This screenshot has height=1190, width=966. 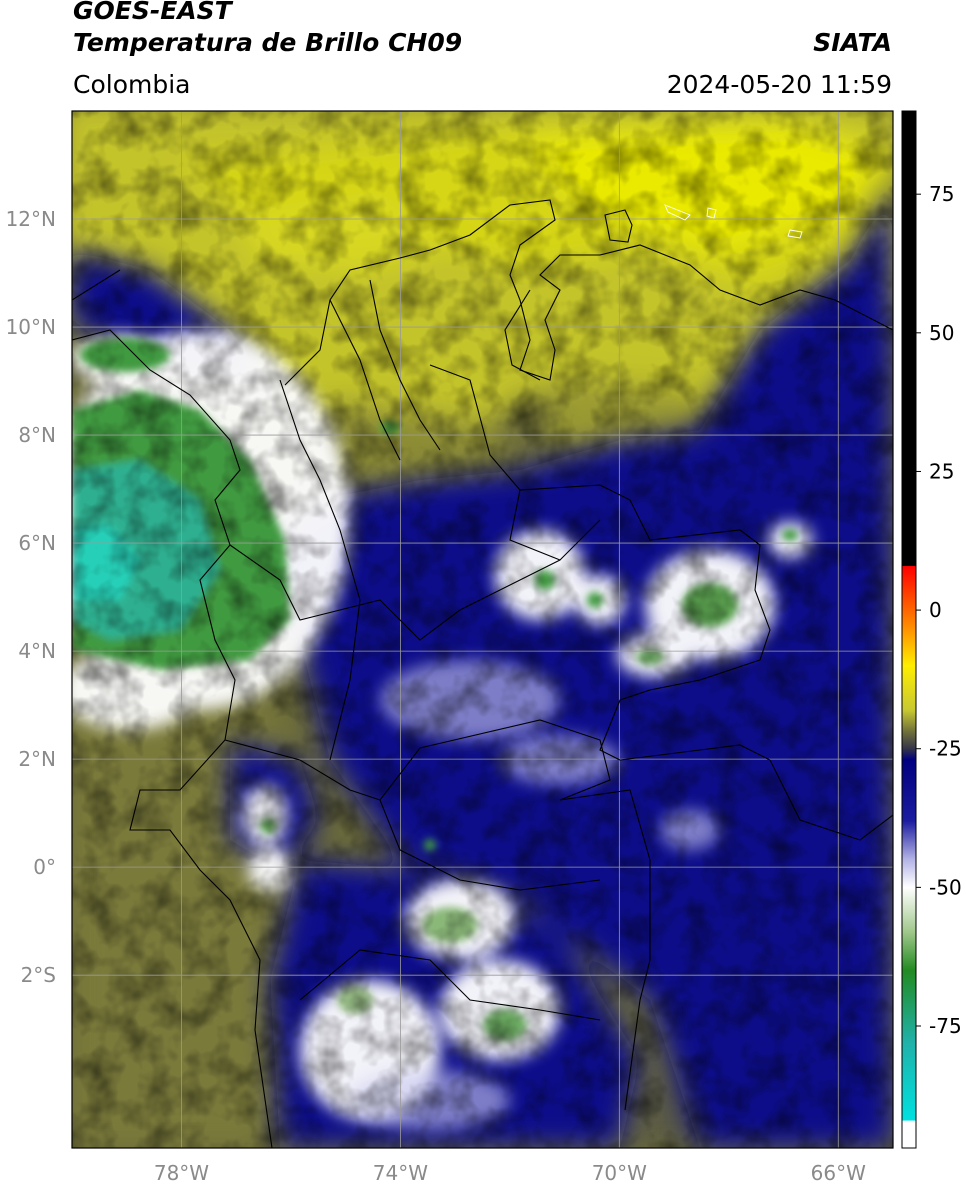 I want to click on lon-tick-label: 70°W, so click(x=619, y=1173).